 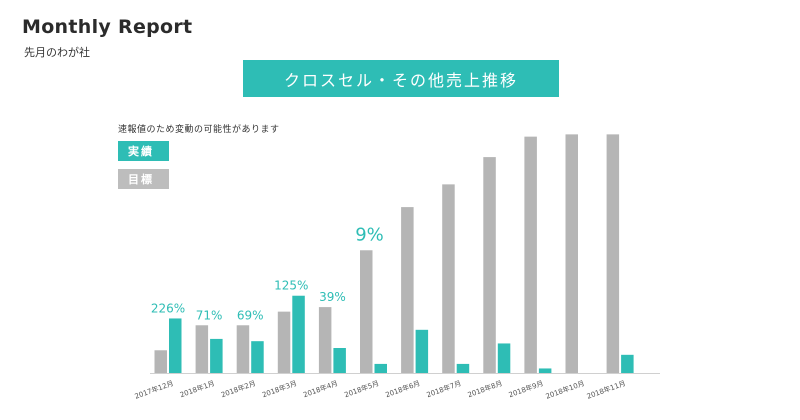 I want to click on x-tick-label: 2018年7月, so click(x=443, y=388).